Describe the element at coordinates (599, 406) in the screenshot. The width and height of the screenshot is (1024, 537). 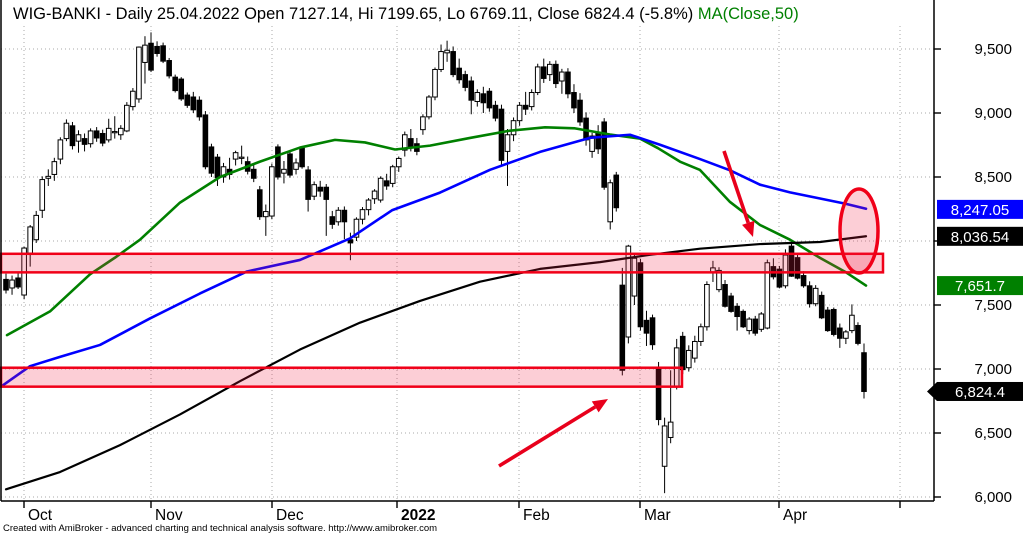
I see `annotation-arrowhead-up` at that location.